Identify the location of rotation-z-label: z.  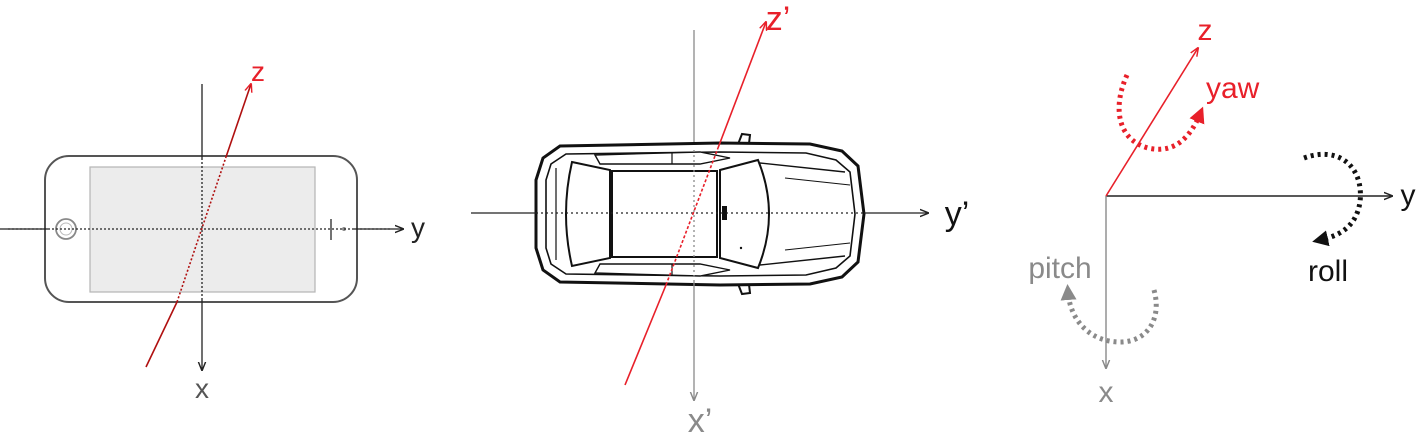
(1205, 30).